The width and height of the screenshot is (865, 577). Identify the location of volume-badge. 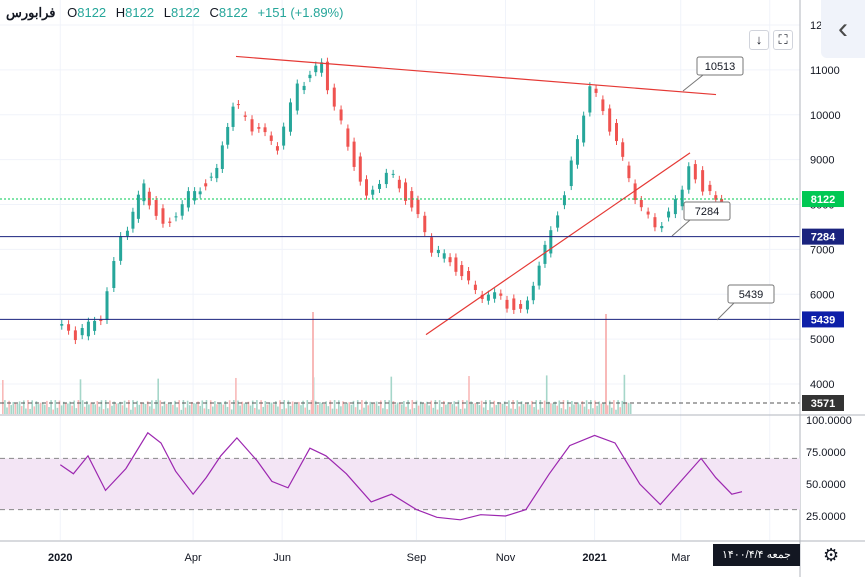
(823, 403).